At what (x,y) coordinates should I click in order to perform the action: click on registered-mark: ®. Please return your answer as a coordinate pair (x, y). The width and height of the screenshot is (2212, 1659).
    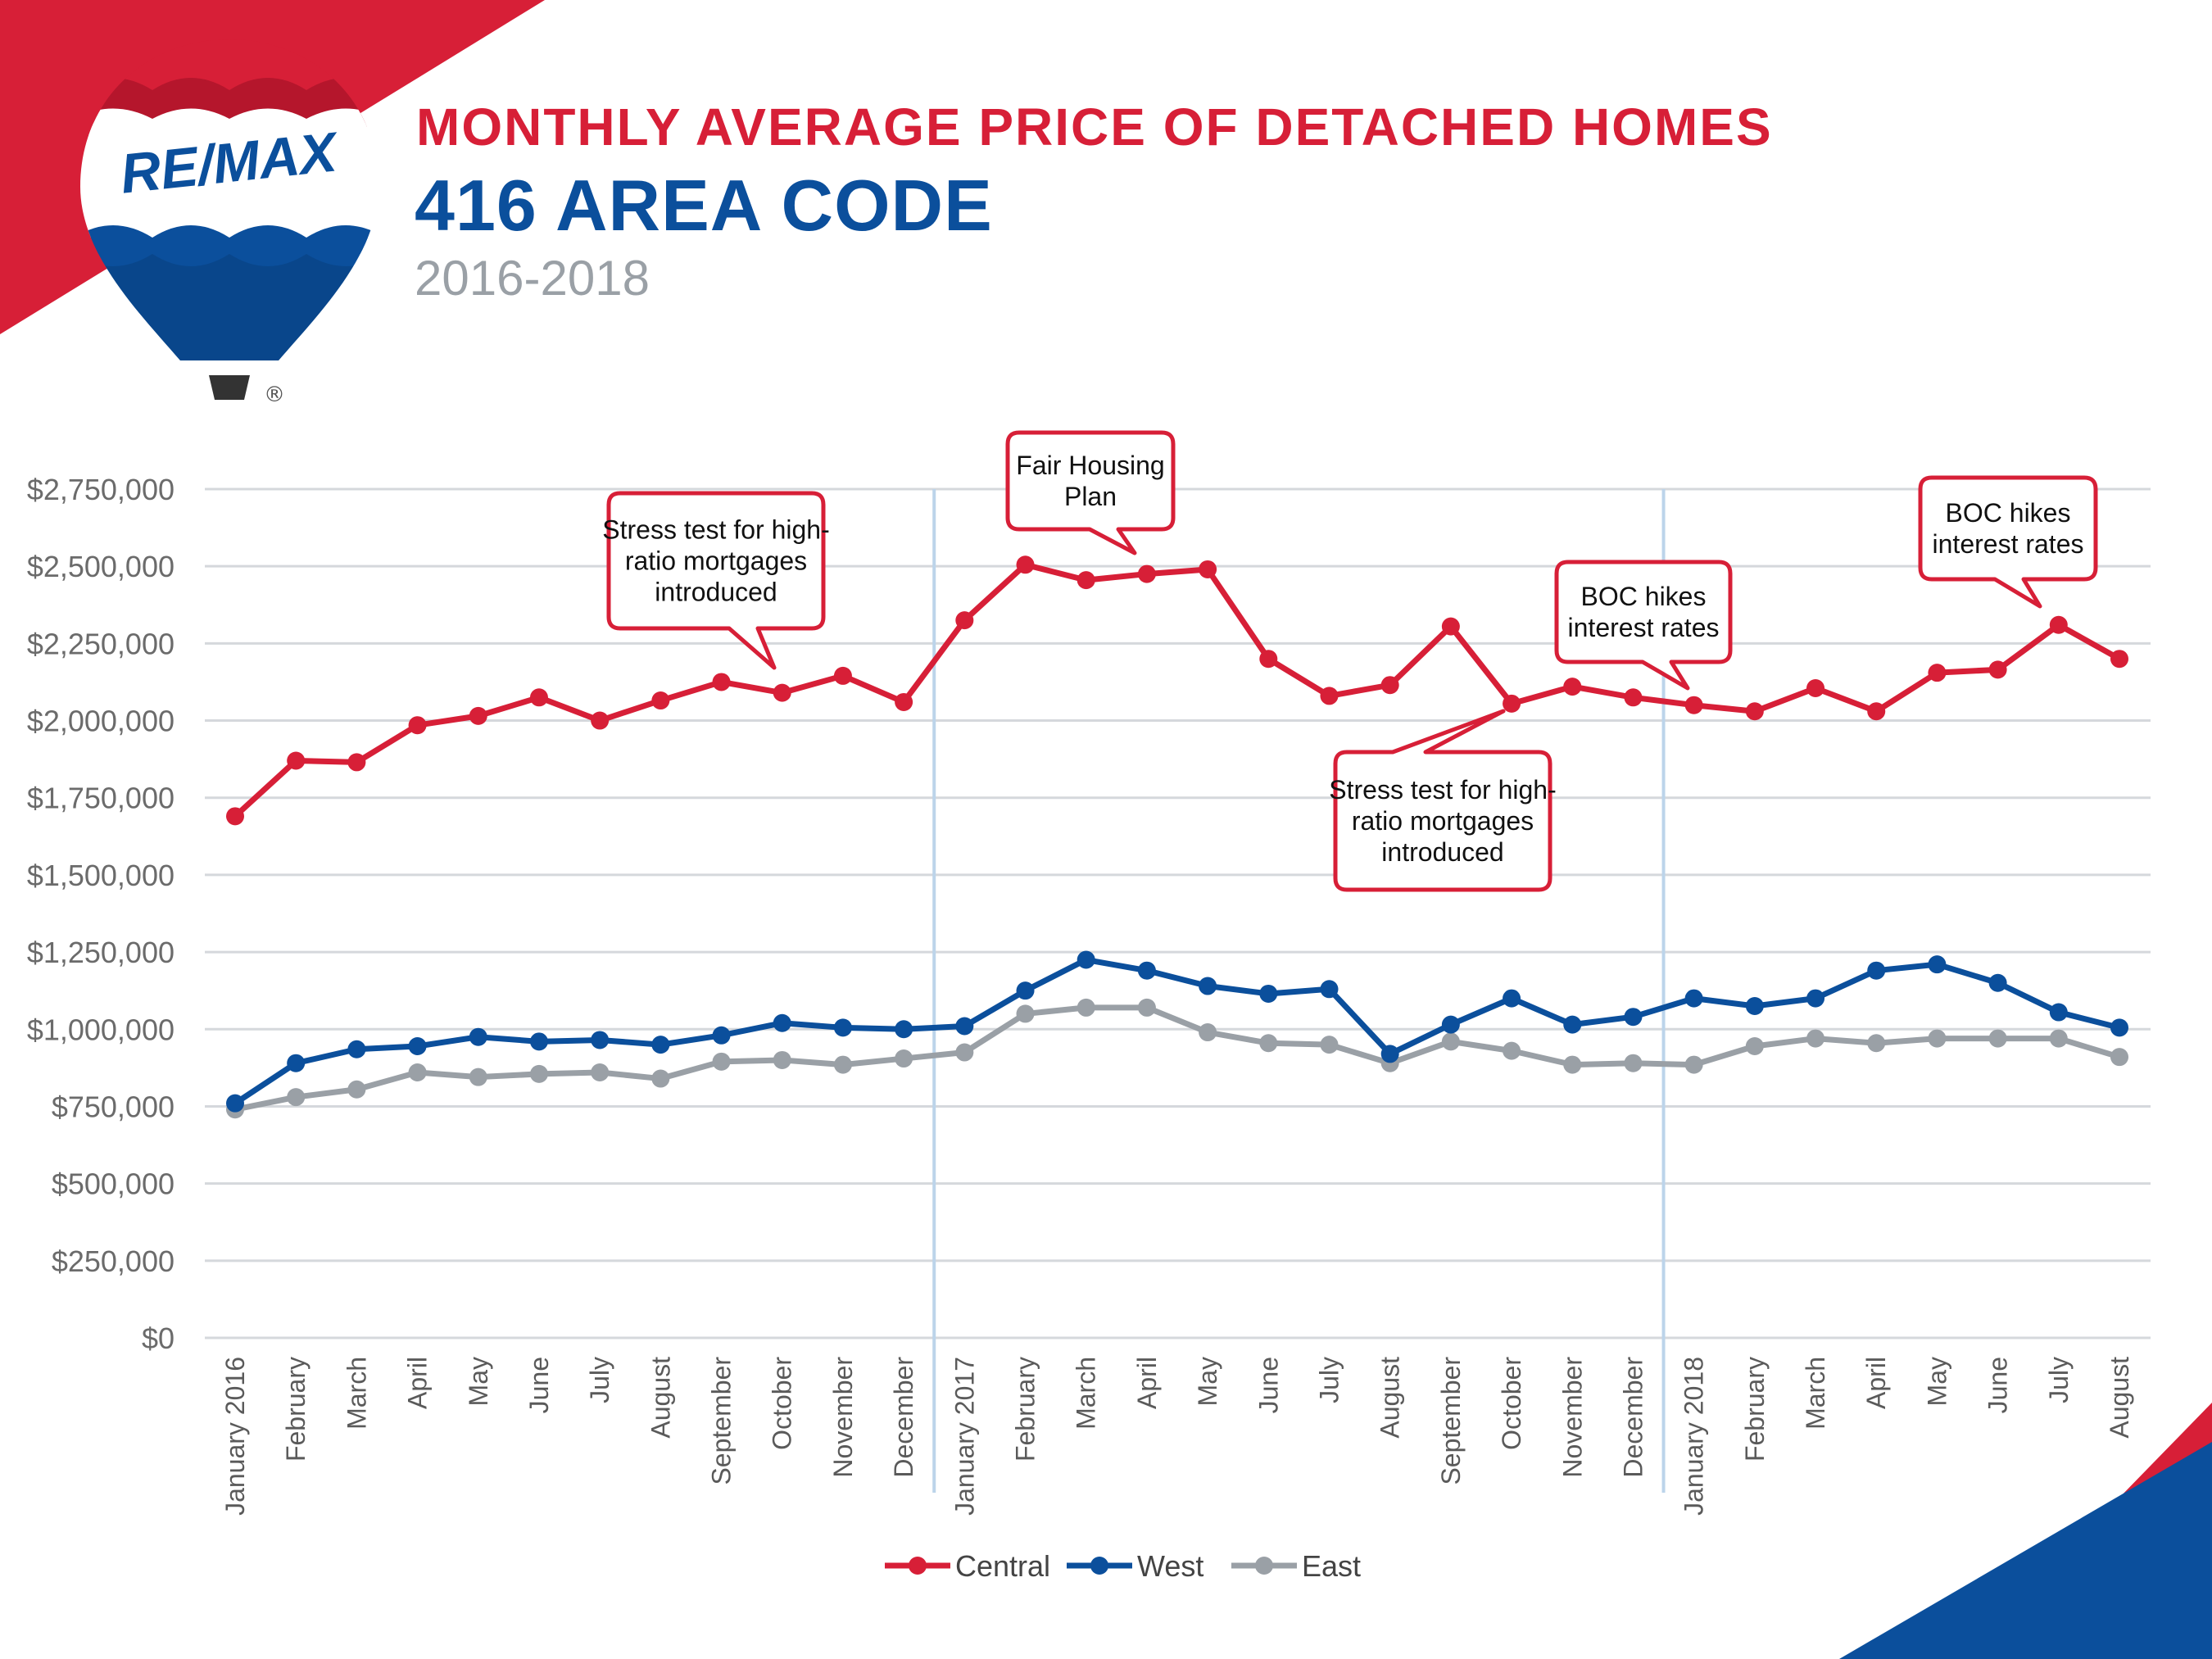
    Looking at the image, I should click on (274, 395).